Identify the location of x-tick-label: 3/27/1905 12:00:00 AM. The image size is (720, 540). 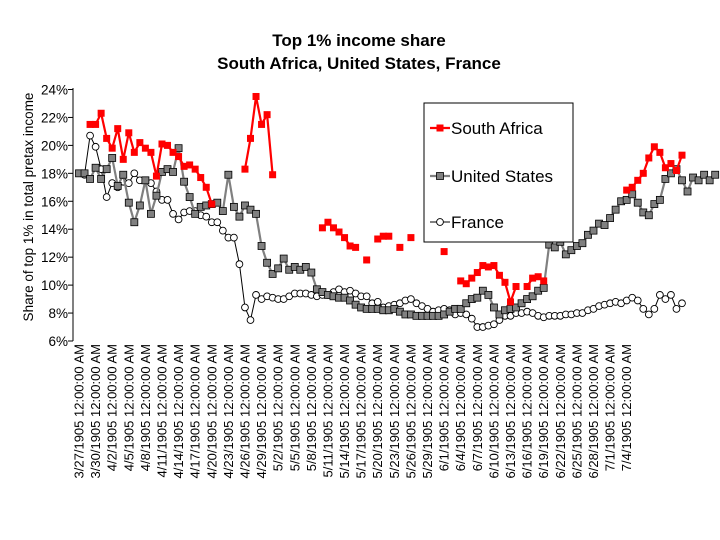
(79, 411).